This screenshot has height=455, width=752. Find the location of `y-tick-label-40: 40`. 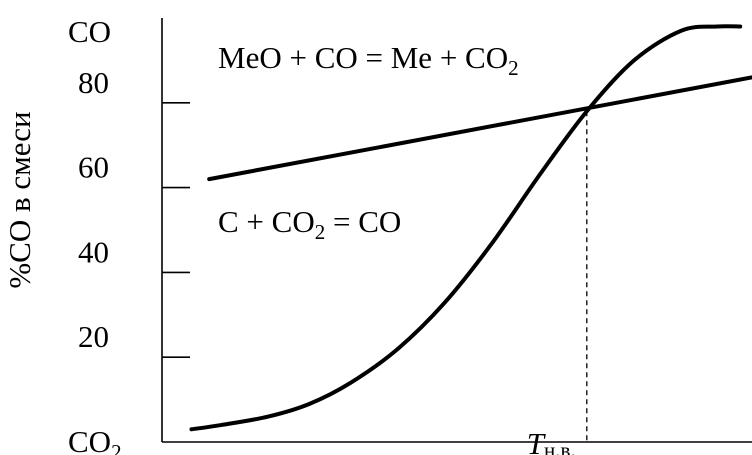

y-tick-label-40: 40 is located at coordinates (93, 251).